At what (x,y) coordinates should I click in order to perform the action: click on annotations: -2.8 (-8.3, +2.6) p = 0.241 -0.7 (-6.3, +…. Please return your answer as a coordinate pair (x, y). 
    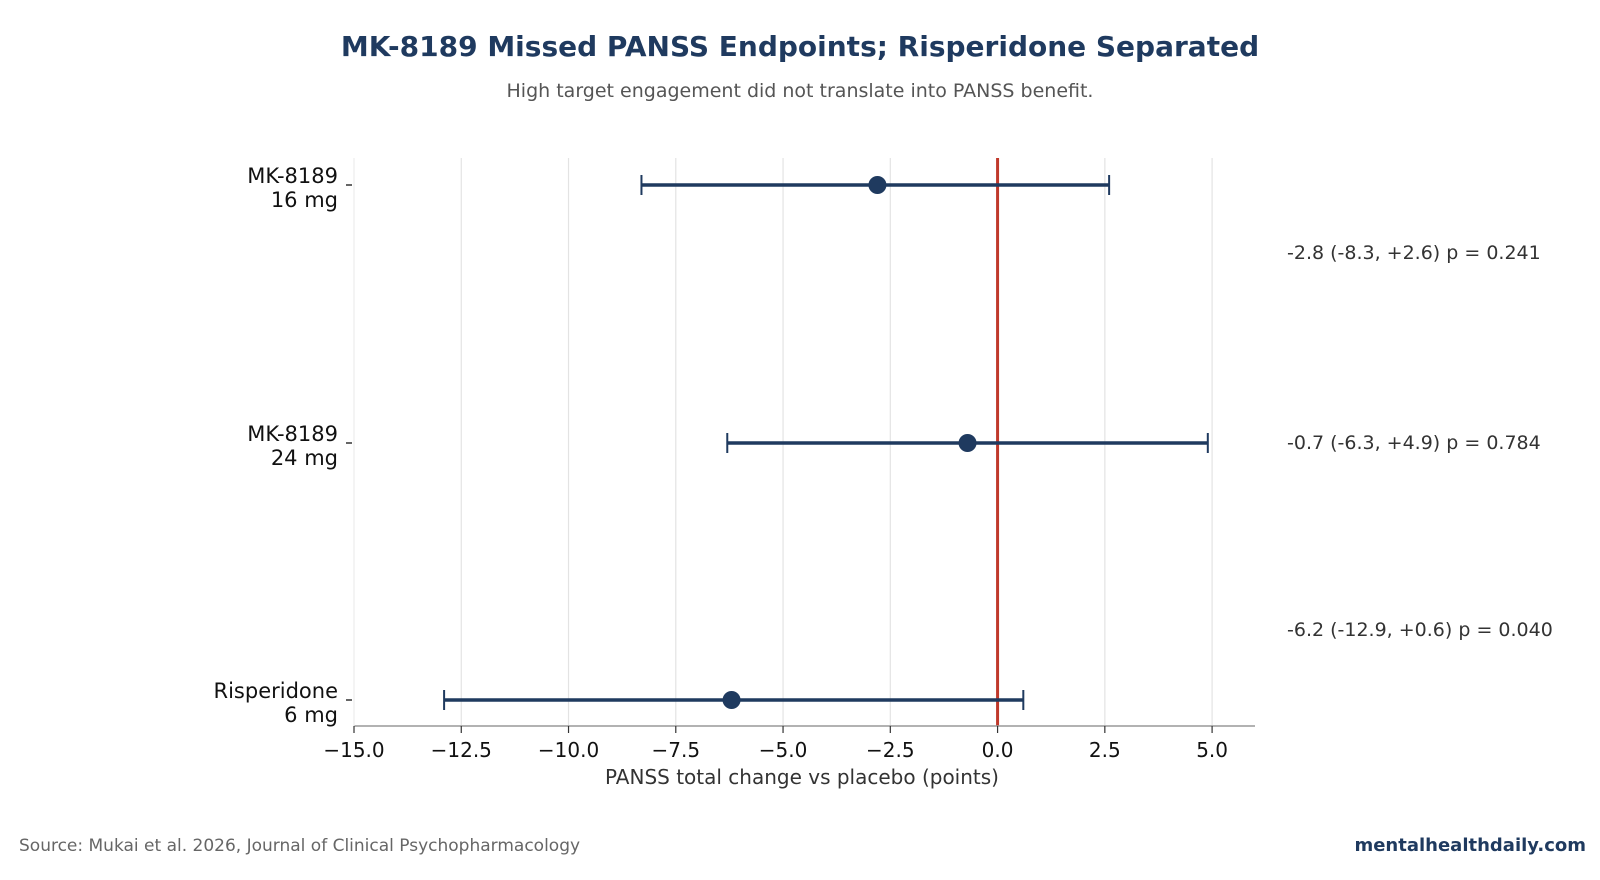
    Looking at the image, I should click on (1420, 441).